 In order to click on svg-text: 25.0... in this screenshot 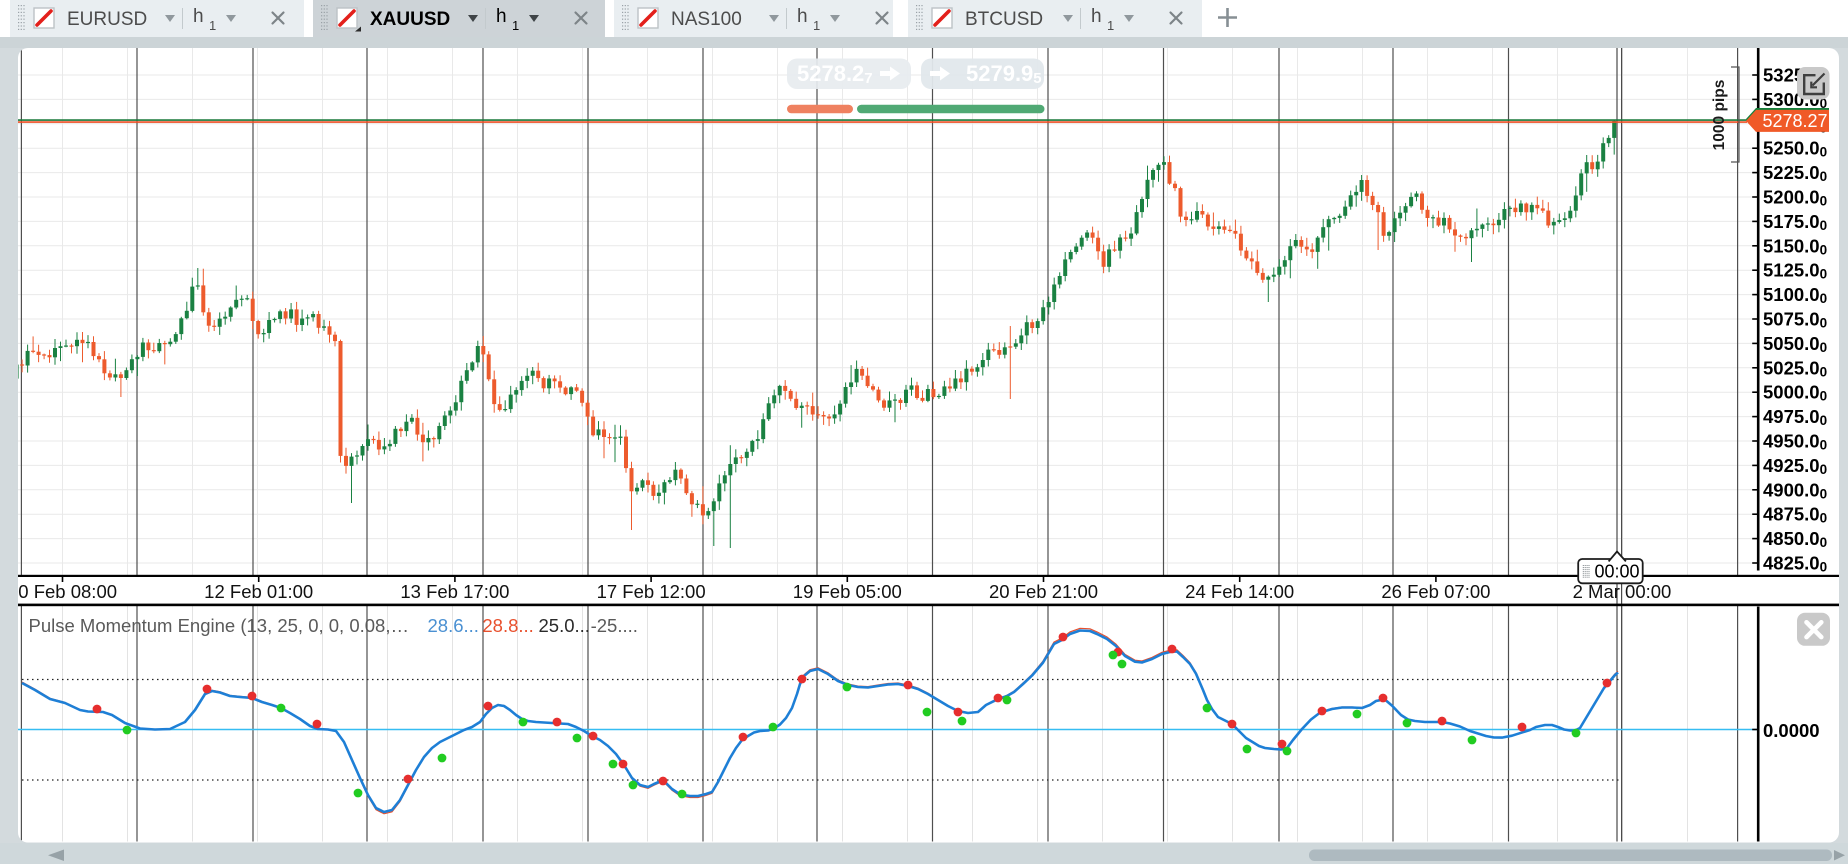, I will do `click(564, 625)`.